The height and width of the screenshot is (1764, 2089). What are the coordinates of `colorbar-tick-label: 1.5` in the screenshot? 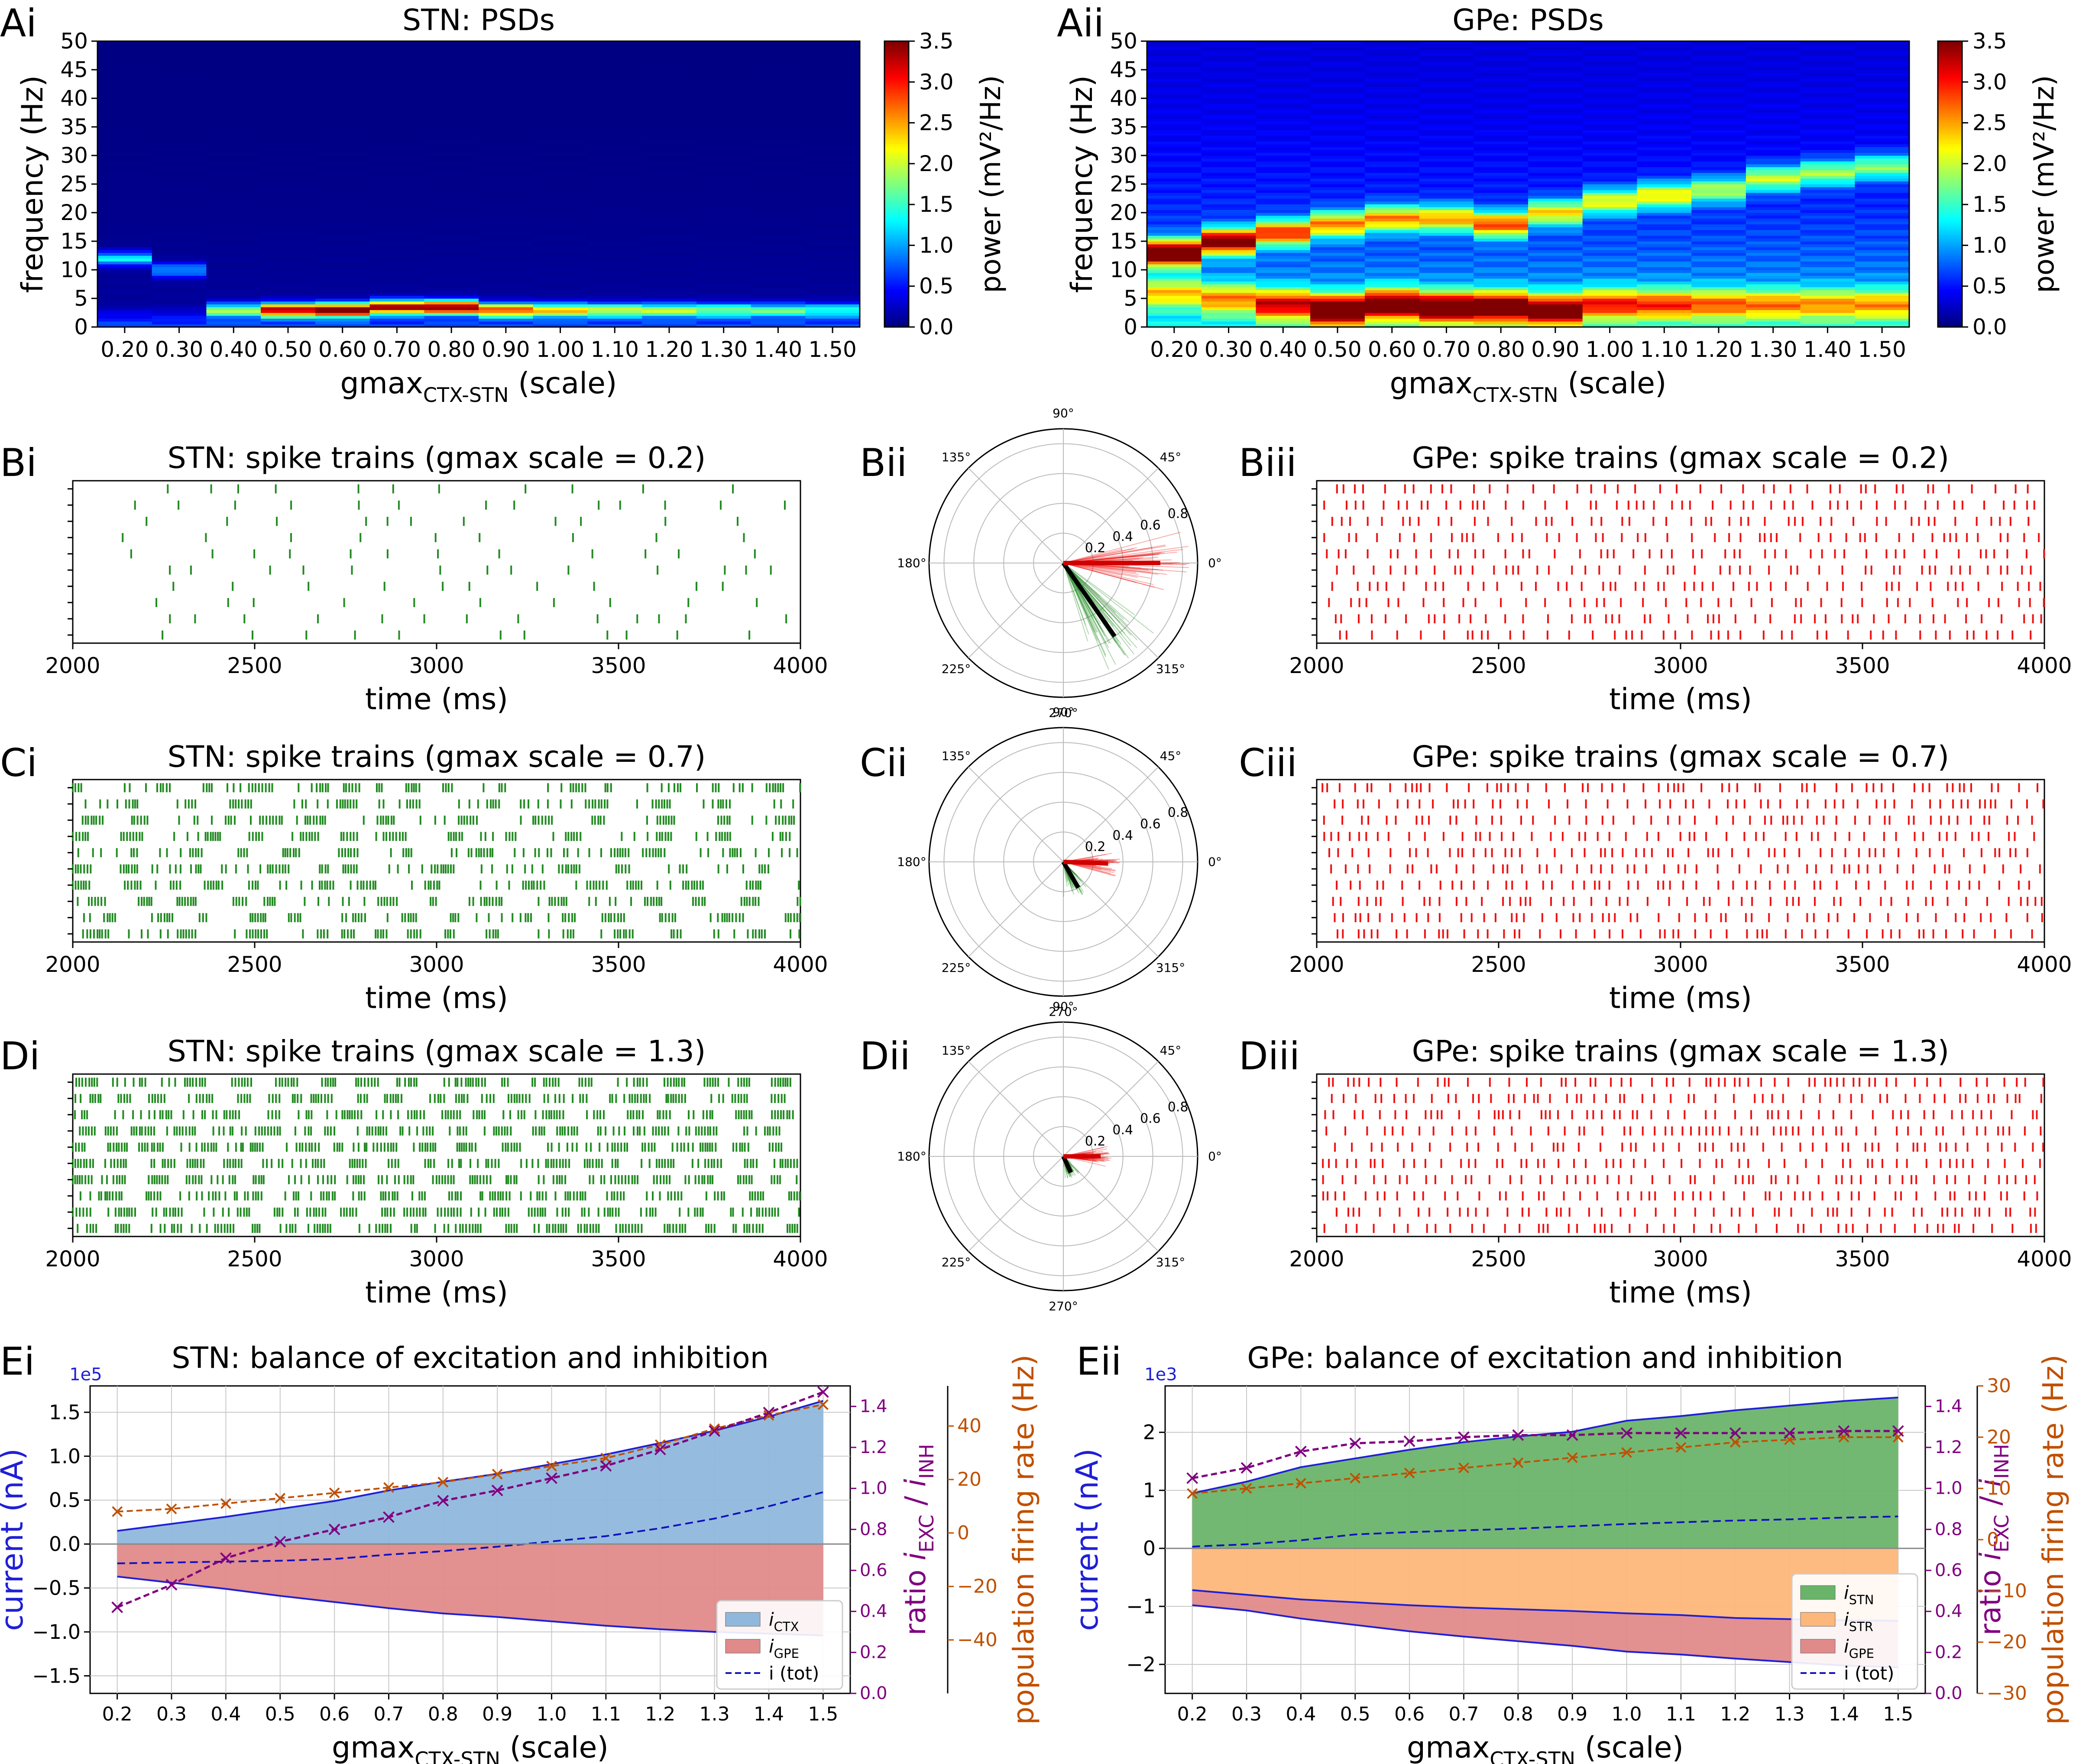 It's located at (936, 204).